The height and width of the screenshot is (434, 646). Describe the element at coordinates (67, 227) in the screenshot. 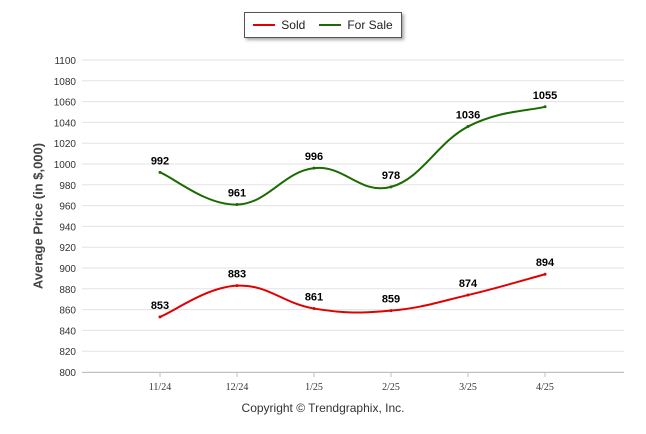

I see `y-tick-label: 940` at that location.